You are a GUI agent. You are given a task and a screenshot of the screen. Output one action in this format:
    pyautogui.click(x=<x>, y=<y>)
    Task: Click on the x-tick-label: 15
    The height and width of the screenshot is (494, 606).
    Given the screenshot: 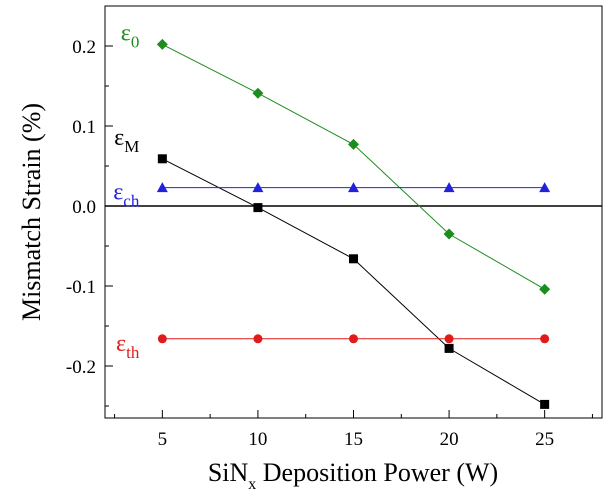 What is the action you would take?
    pyautogui.click(x=353, y=439)
    